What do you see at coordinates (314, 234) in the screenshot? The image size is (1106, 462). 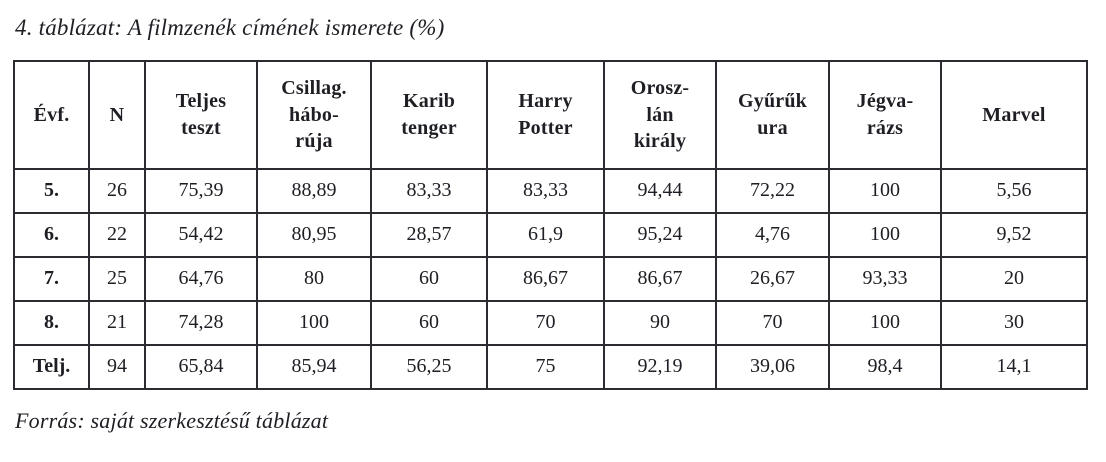 I see `table-cell: 80,95` at bounding box center [314, 234].